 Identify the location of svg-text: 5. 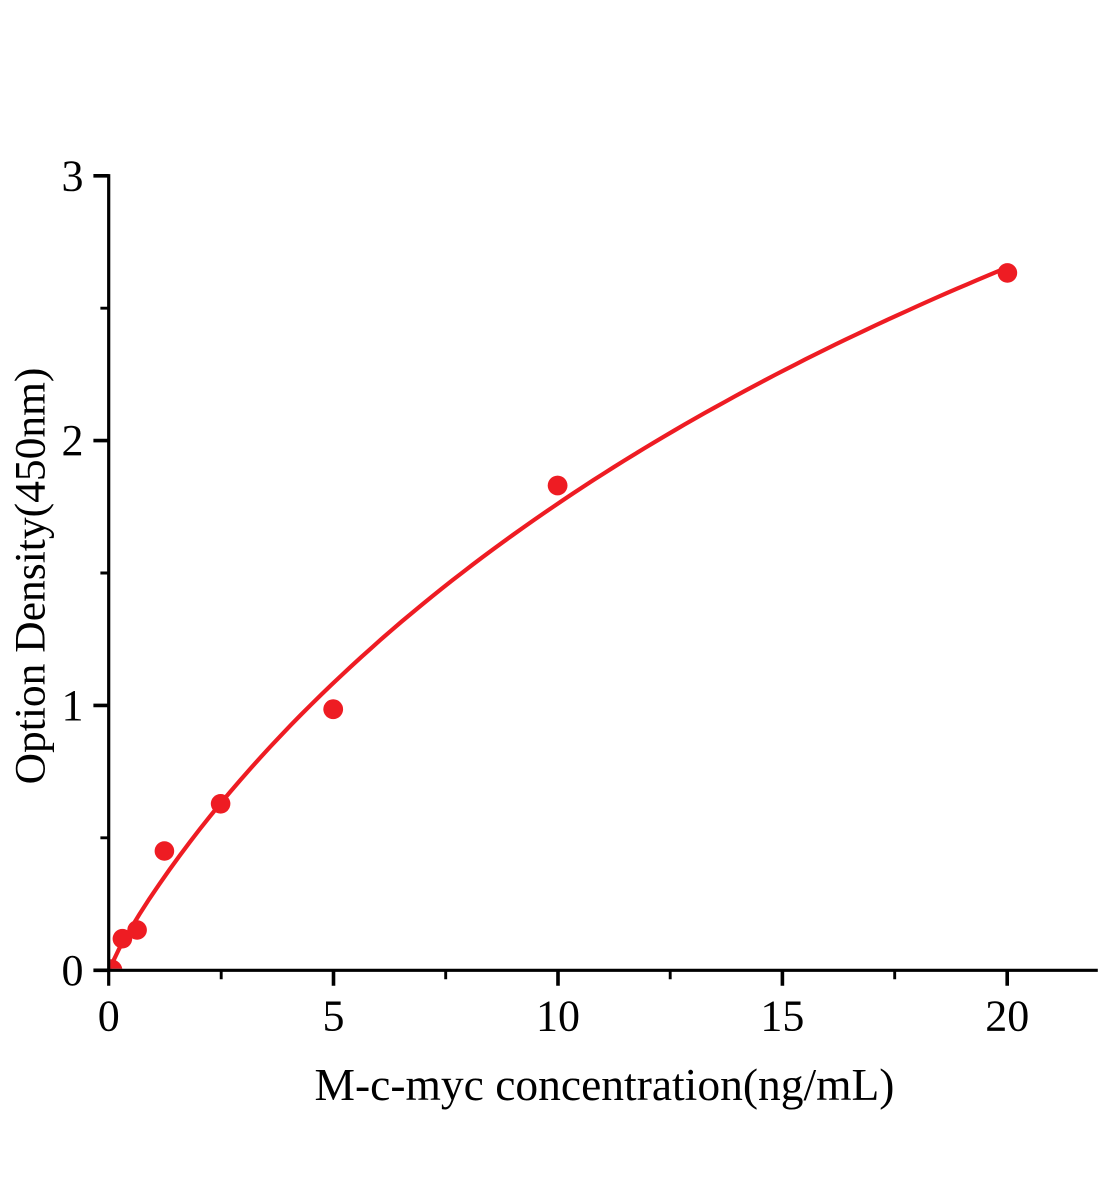
(334, 1016).